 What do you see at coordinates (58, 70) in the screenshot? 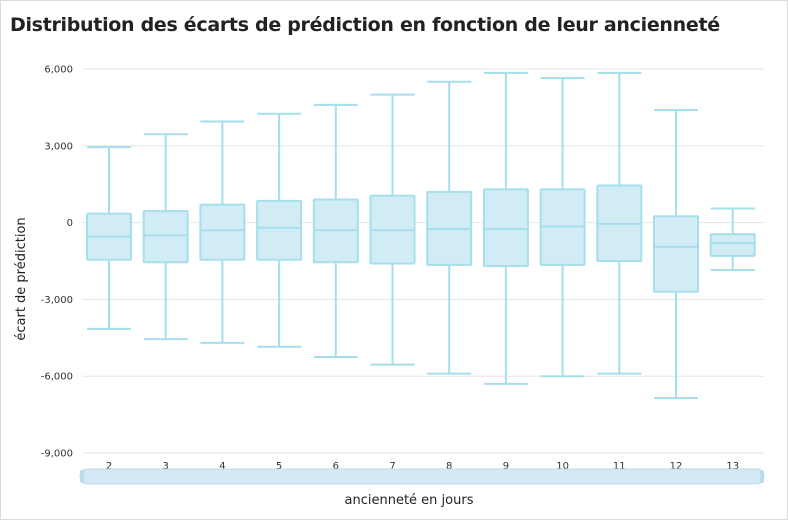
I see `y-tick-label: 6,000` at bounding box center [58, 70].